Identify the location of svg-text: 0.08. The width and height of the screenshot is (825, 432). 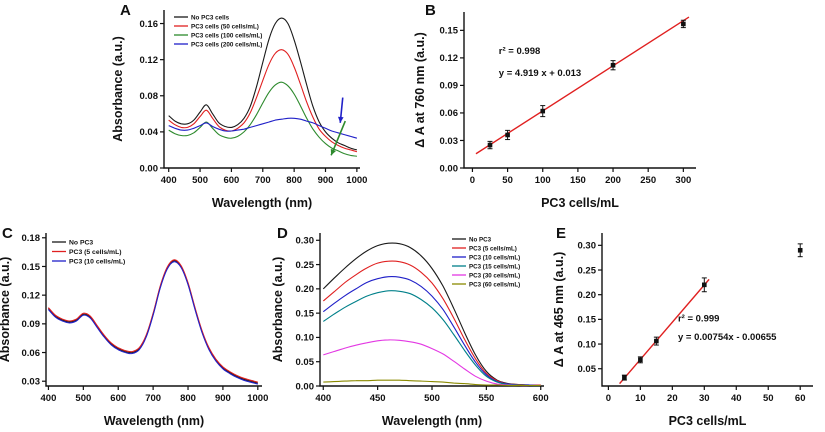
(149, 96).